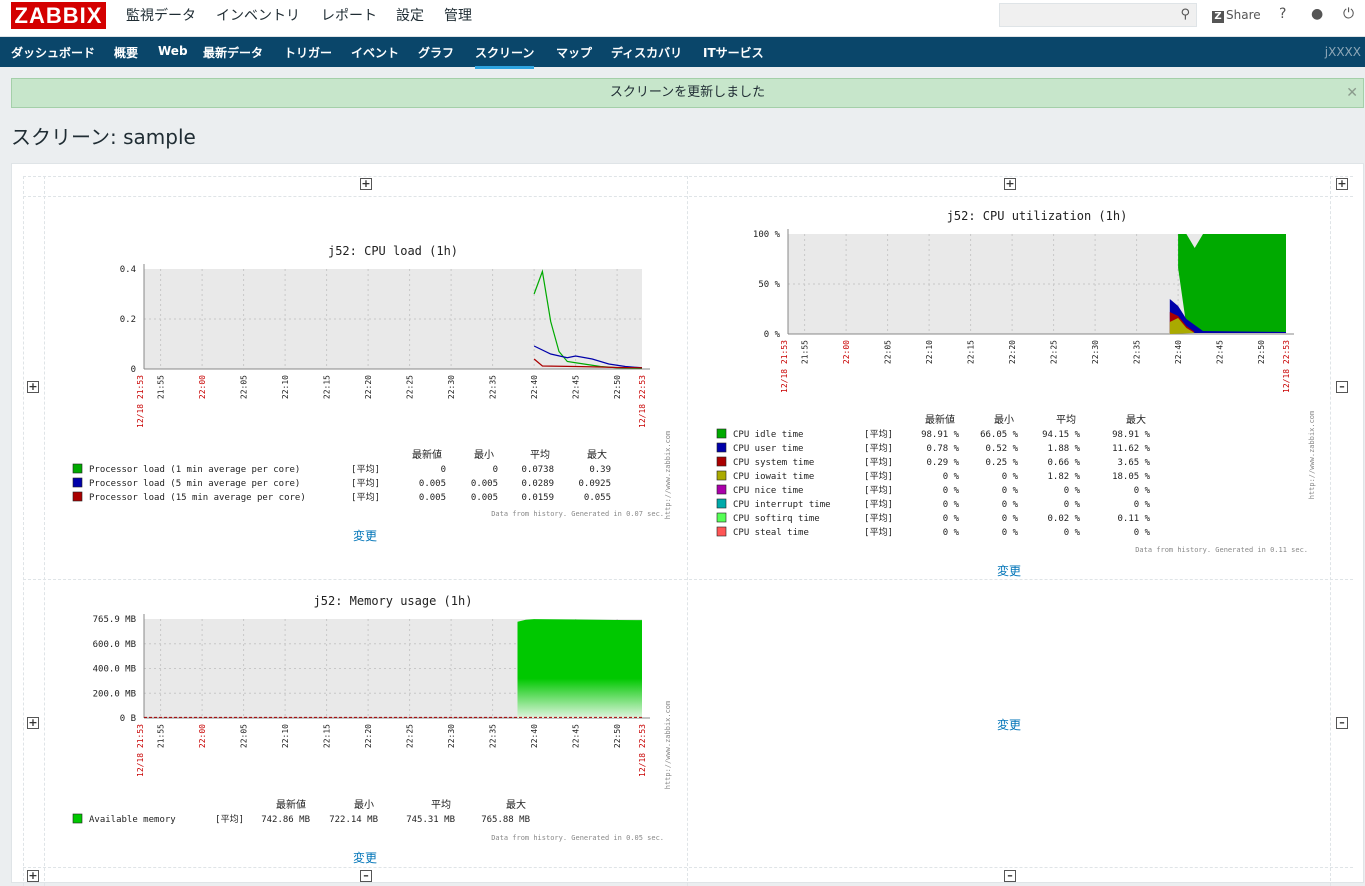 The image size is (1365, 886). I want to click on change-link-empty-cell: 変更, so click(1009, 725).